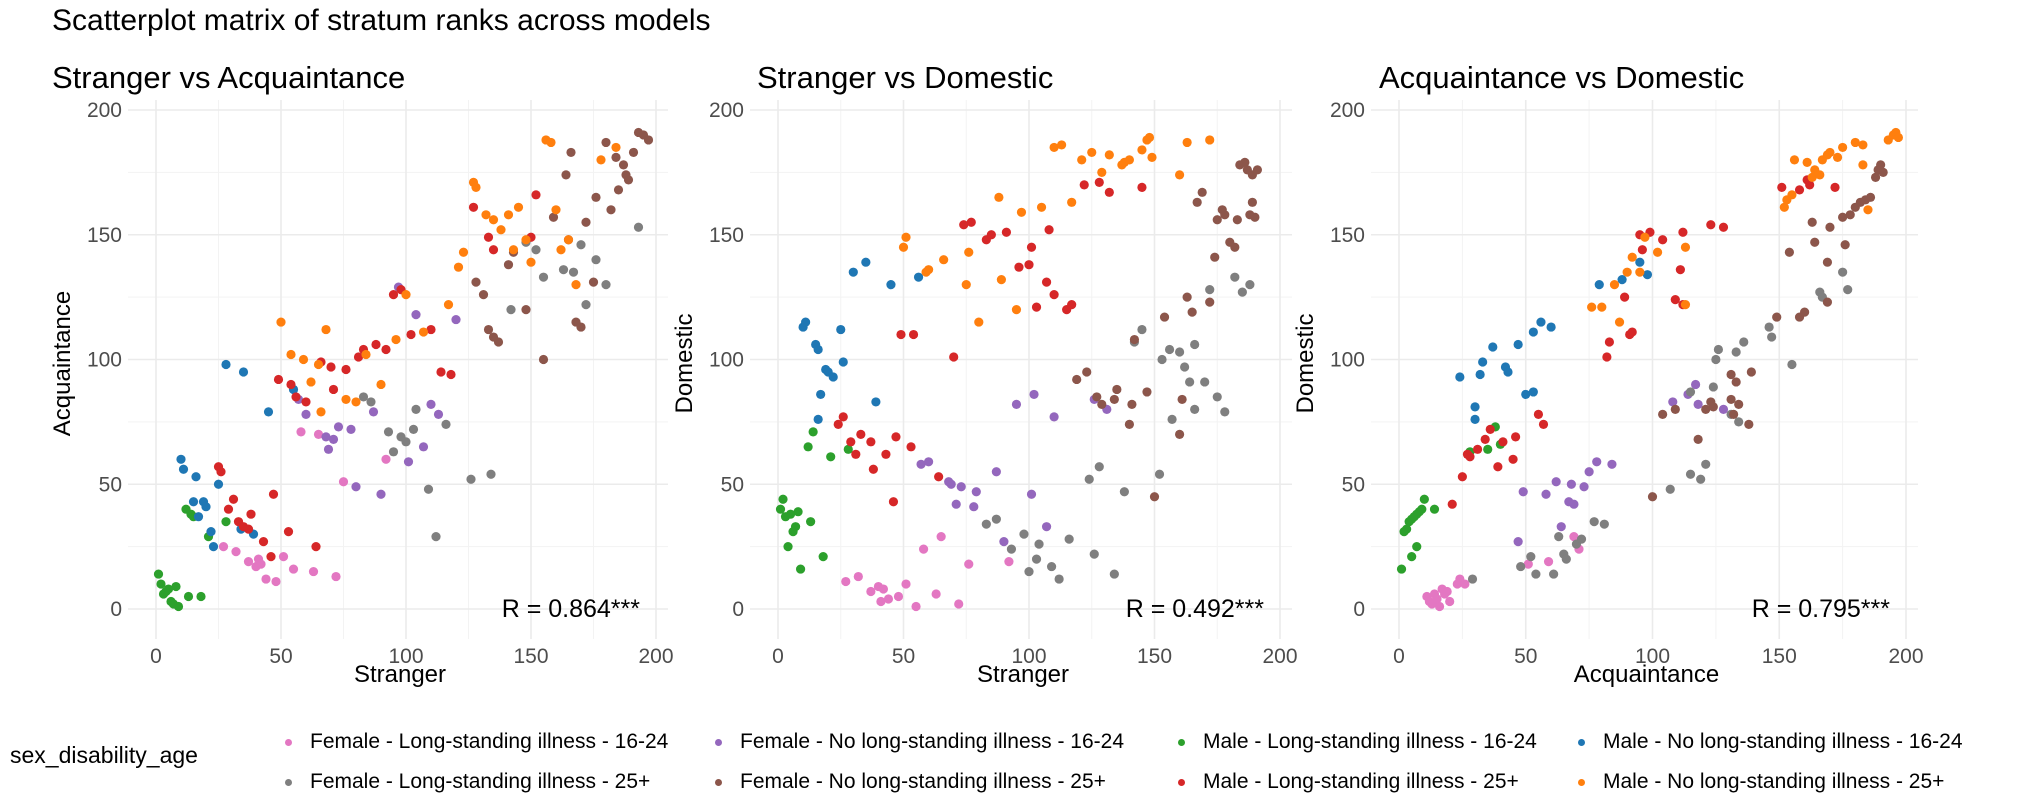  What do you see at coordinates (571, 609) in the screenshot?
I see `correlation-annotation: R = 0.864***` at bounding box center [571, 609].